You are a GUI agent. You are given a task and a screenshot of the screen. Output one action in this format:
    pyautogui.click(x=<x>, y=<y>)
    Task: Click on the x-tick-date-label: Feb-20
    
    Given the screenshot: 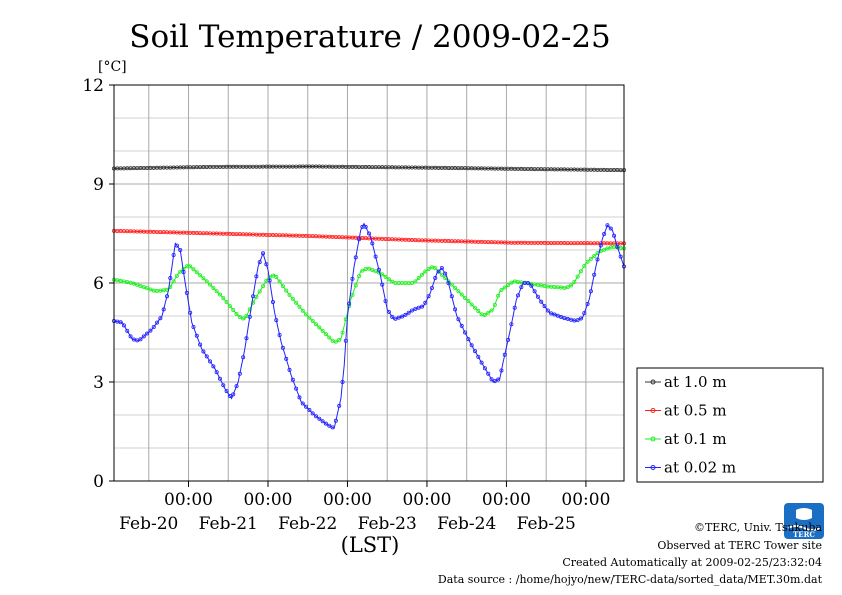 What is the action you would take?
    pyautogui.click(x=148, y=524)
    